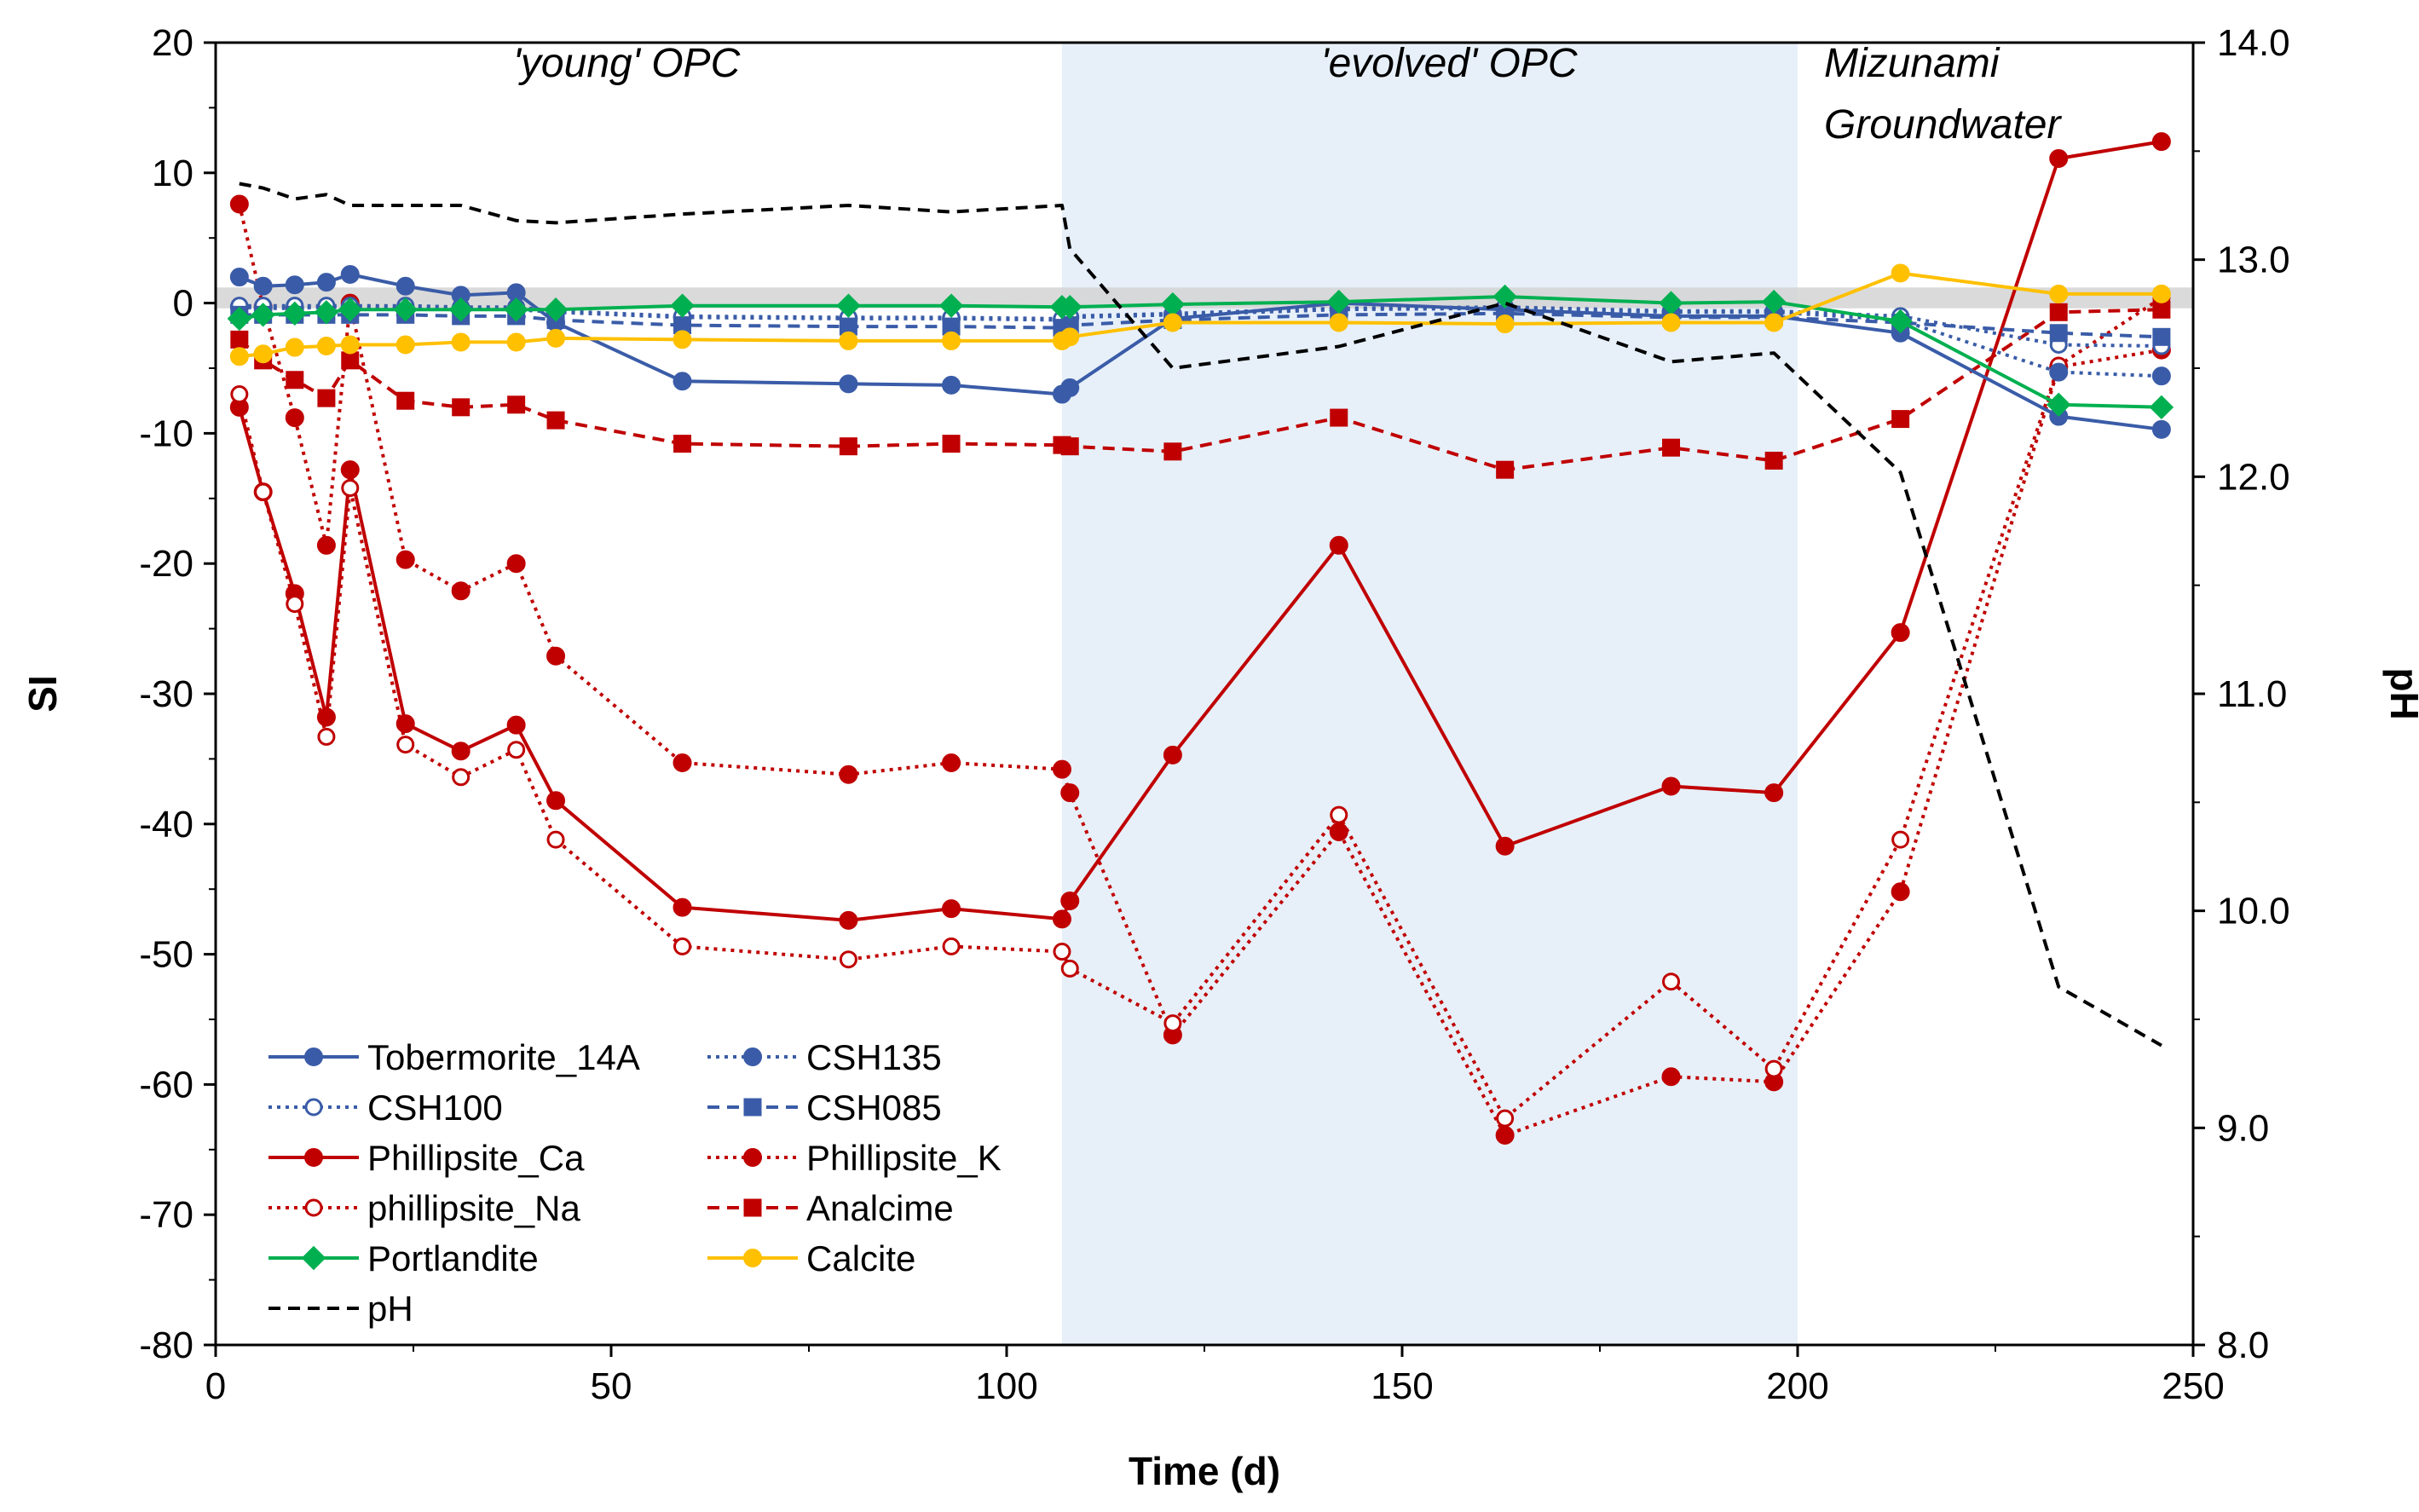 This screenshot has width=2419, height=1512. I want to click on y2-tick-label: 9.0, so click(2243, 1128).